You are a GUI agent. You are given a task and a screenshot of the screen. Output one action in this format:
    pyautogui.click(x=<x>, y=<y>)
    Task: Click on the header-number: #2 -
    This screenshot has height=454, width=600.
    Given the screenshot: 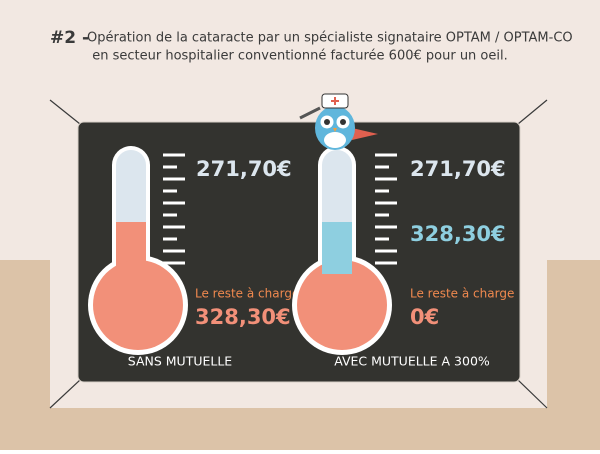 What is the action you would take?
    pyautogui.click(x=69, y=38)
    